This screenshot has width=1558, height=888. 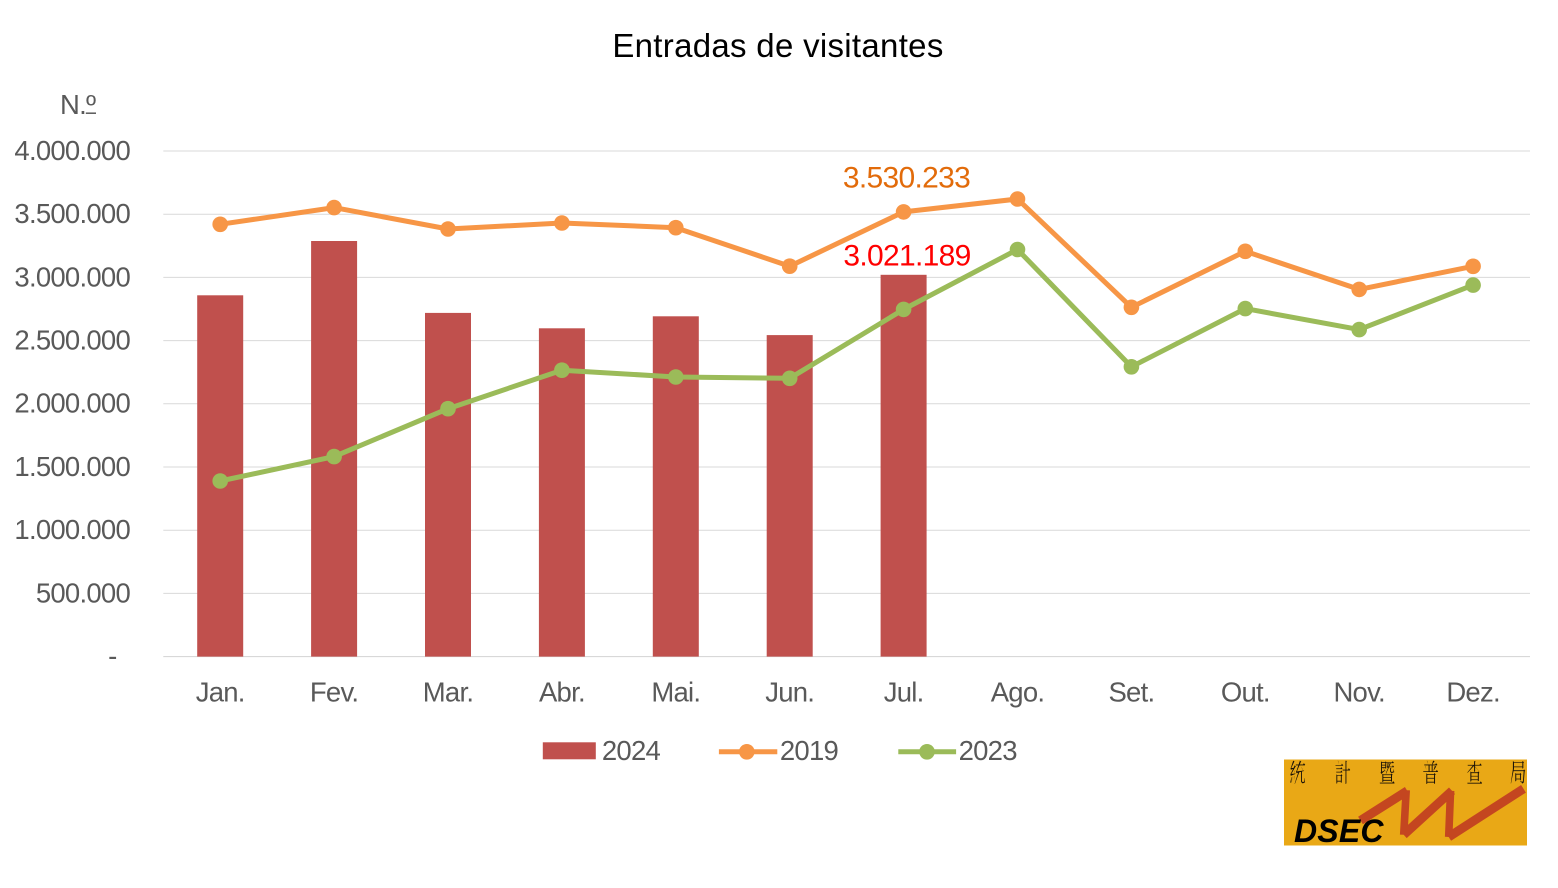 I want to click on svg-text: Set., so click(x=1131, y=691).